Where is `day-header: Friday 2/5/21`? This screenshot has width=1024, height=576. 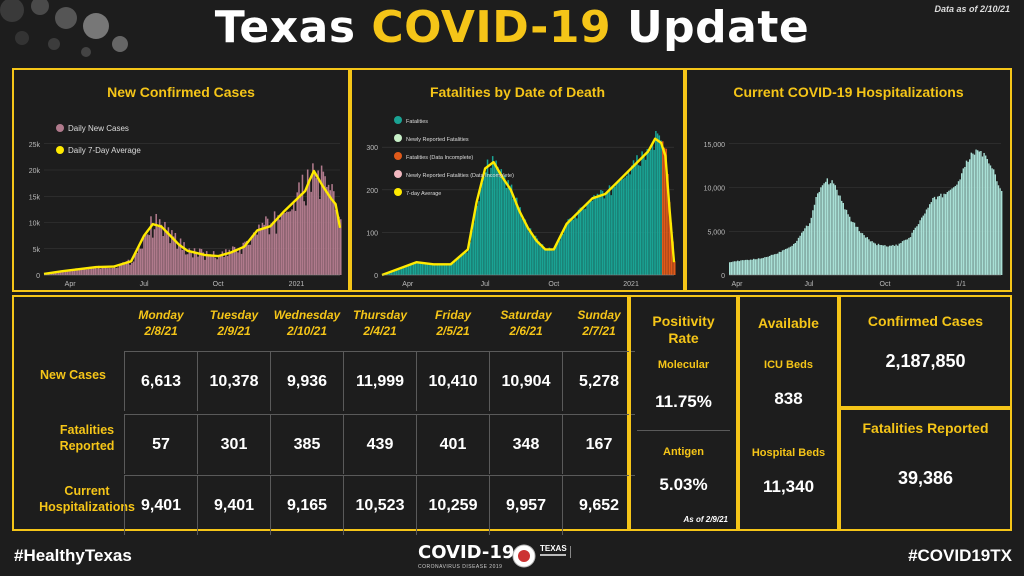 day-header: Friday 2/5/21 is located at coordinates (453, 323).